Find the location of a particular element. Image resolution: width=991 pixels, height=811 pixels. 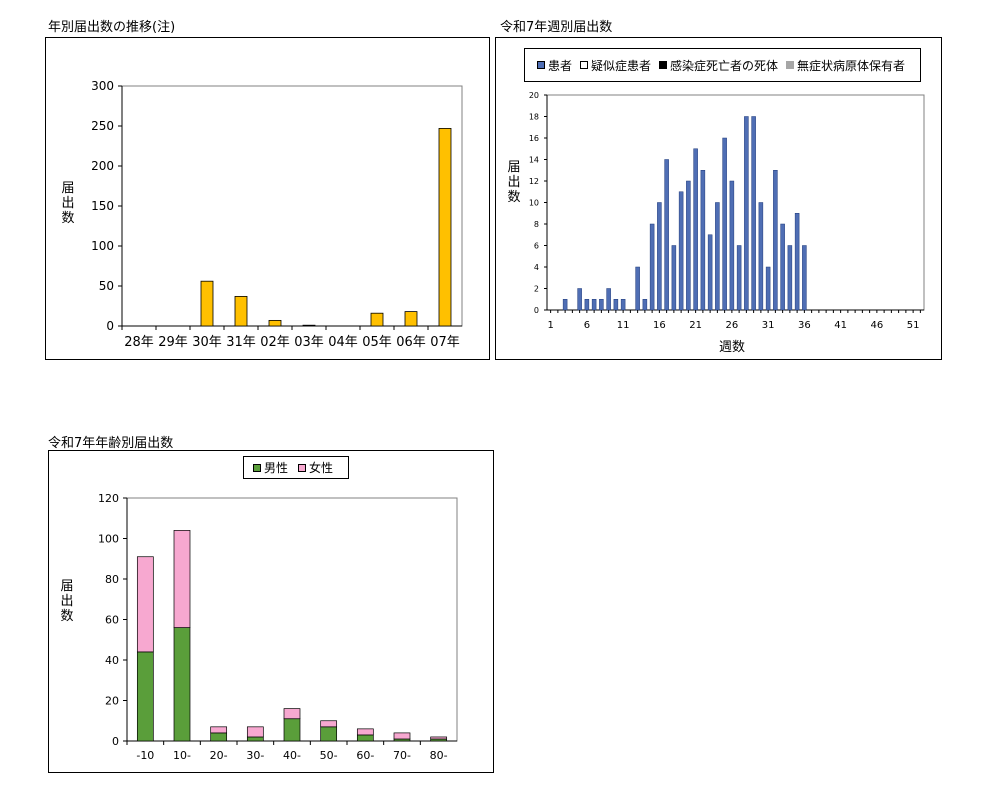

x-tick-label: -10 is located at coordinates (145, 755).